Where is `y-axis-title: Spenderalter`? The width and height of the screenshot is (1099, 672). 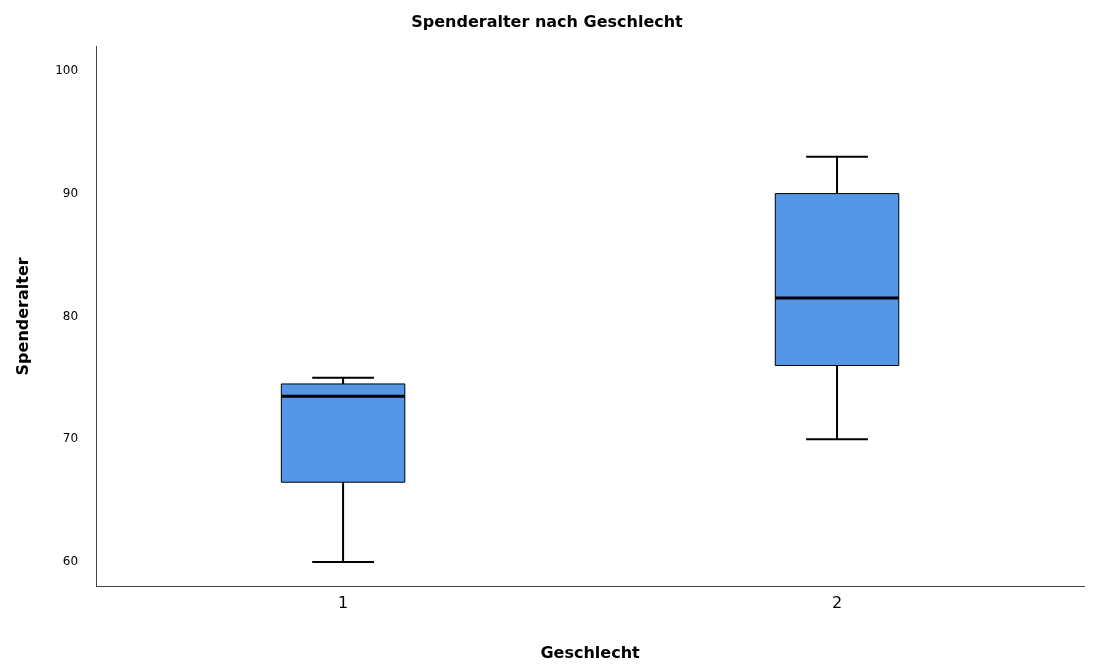
y-axis-title: Spenderalter is located at coordinates (22, 316).